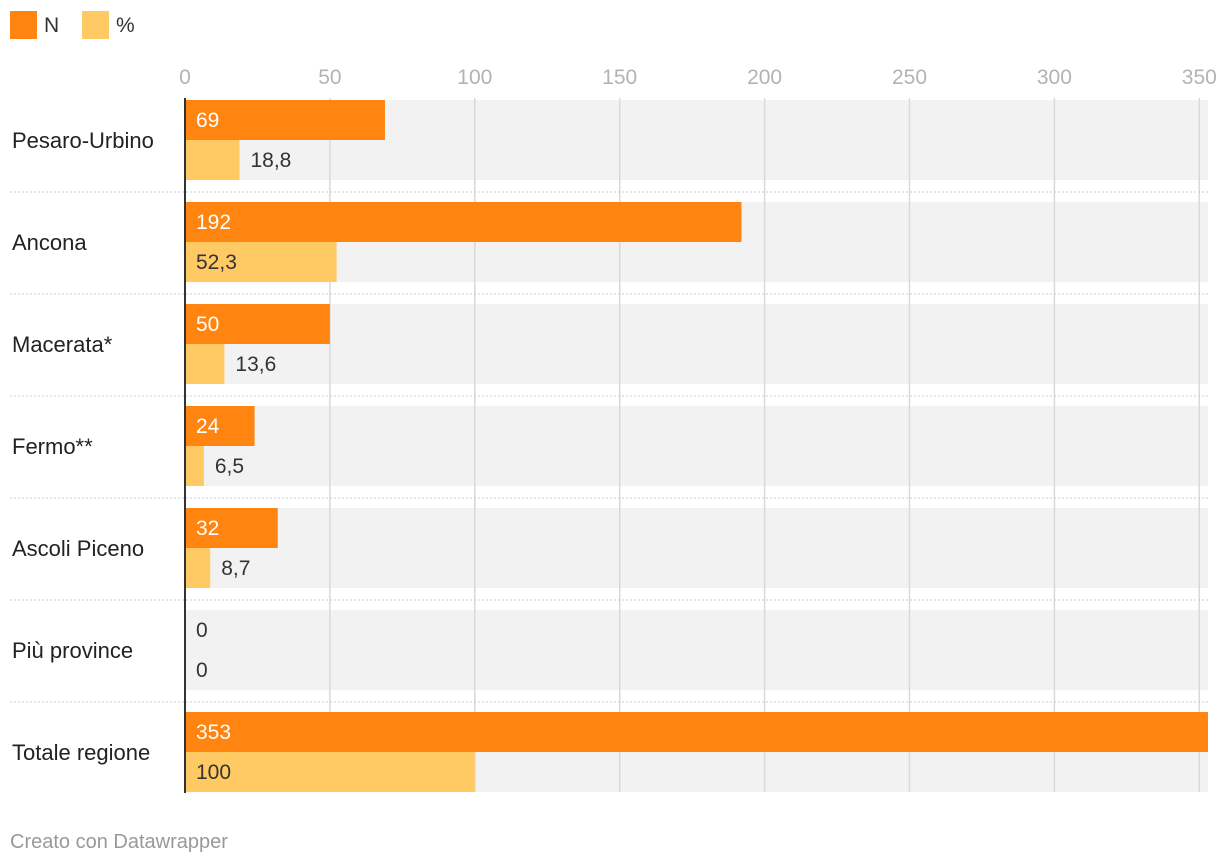 The width and height of the screenshot is (1220, 866). What do you see at coordinates (235, 568) in the screenshot?
I see `value-label-percent: 8,7` at bounding box center [235, 568].